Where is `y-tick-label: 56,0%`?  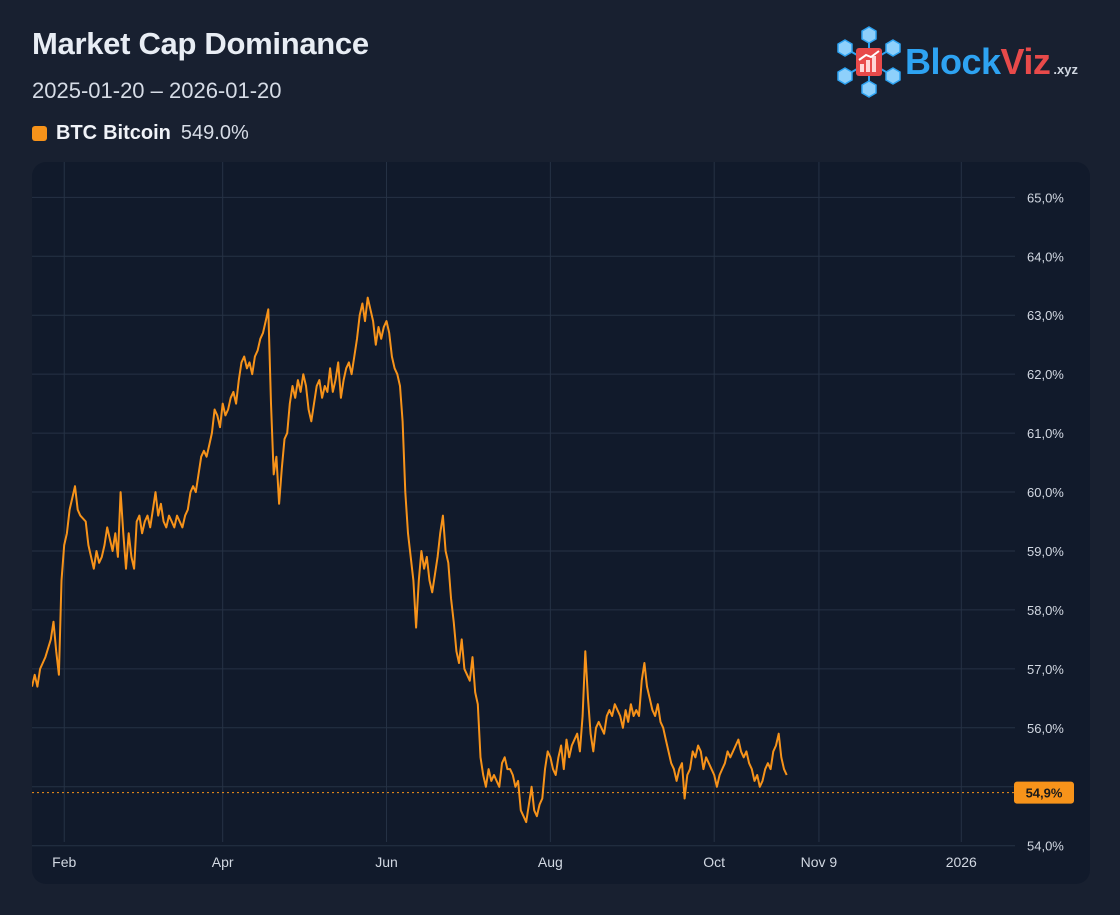
y-tick-label: 56,0% is located at coordinates (1045, 728).